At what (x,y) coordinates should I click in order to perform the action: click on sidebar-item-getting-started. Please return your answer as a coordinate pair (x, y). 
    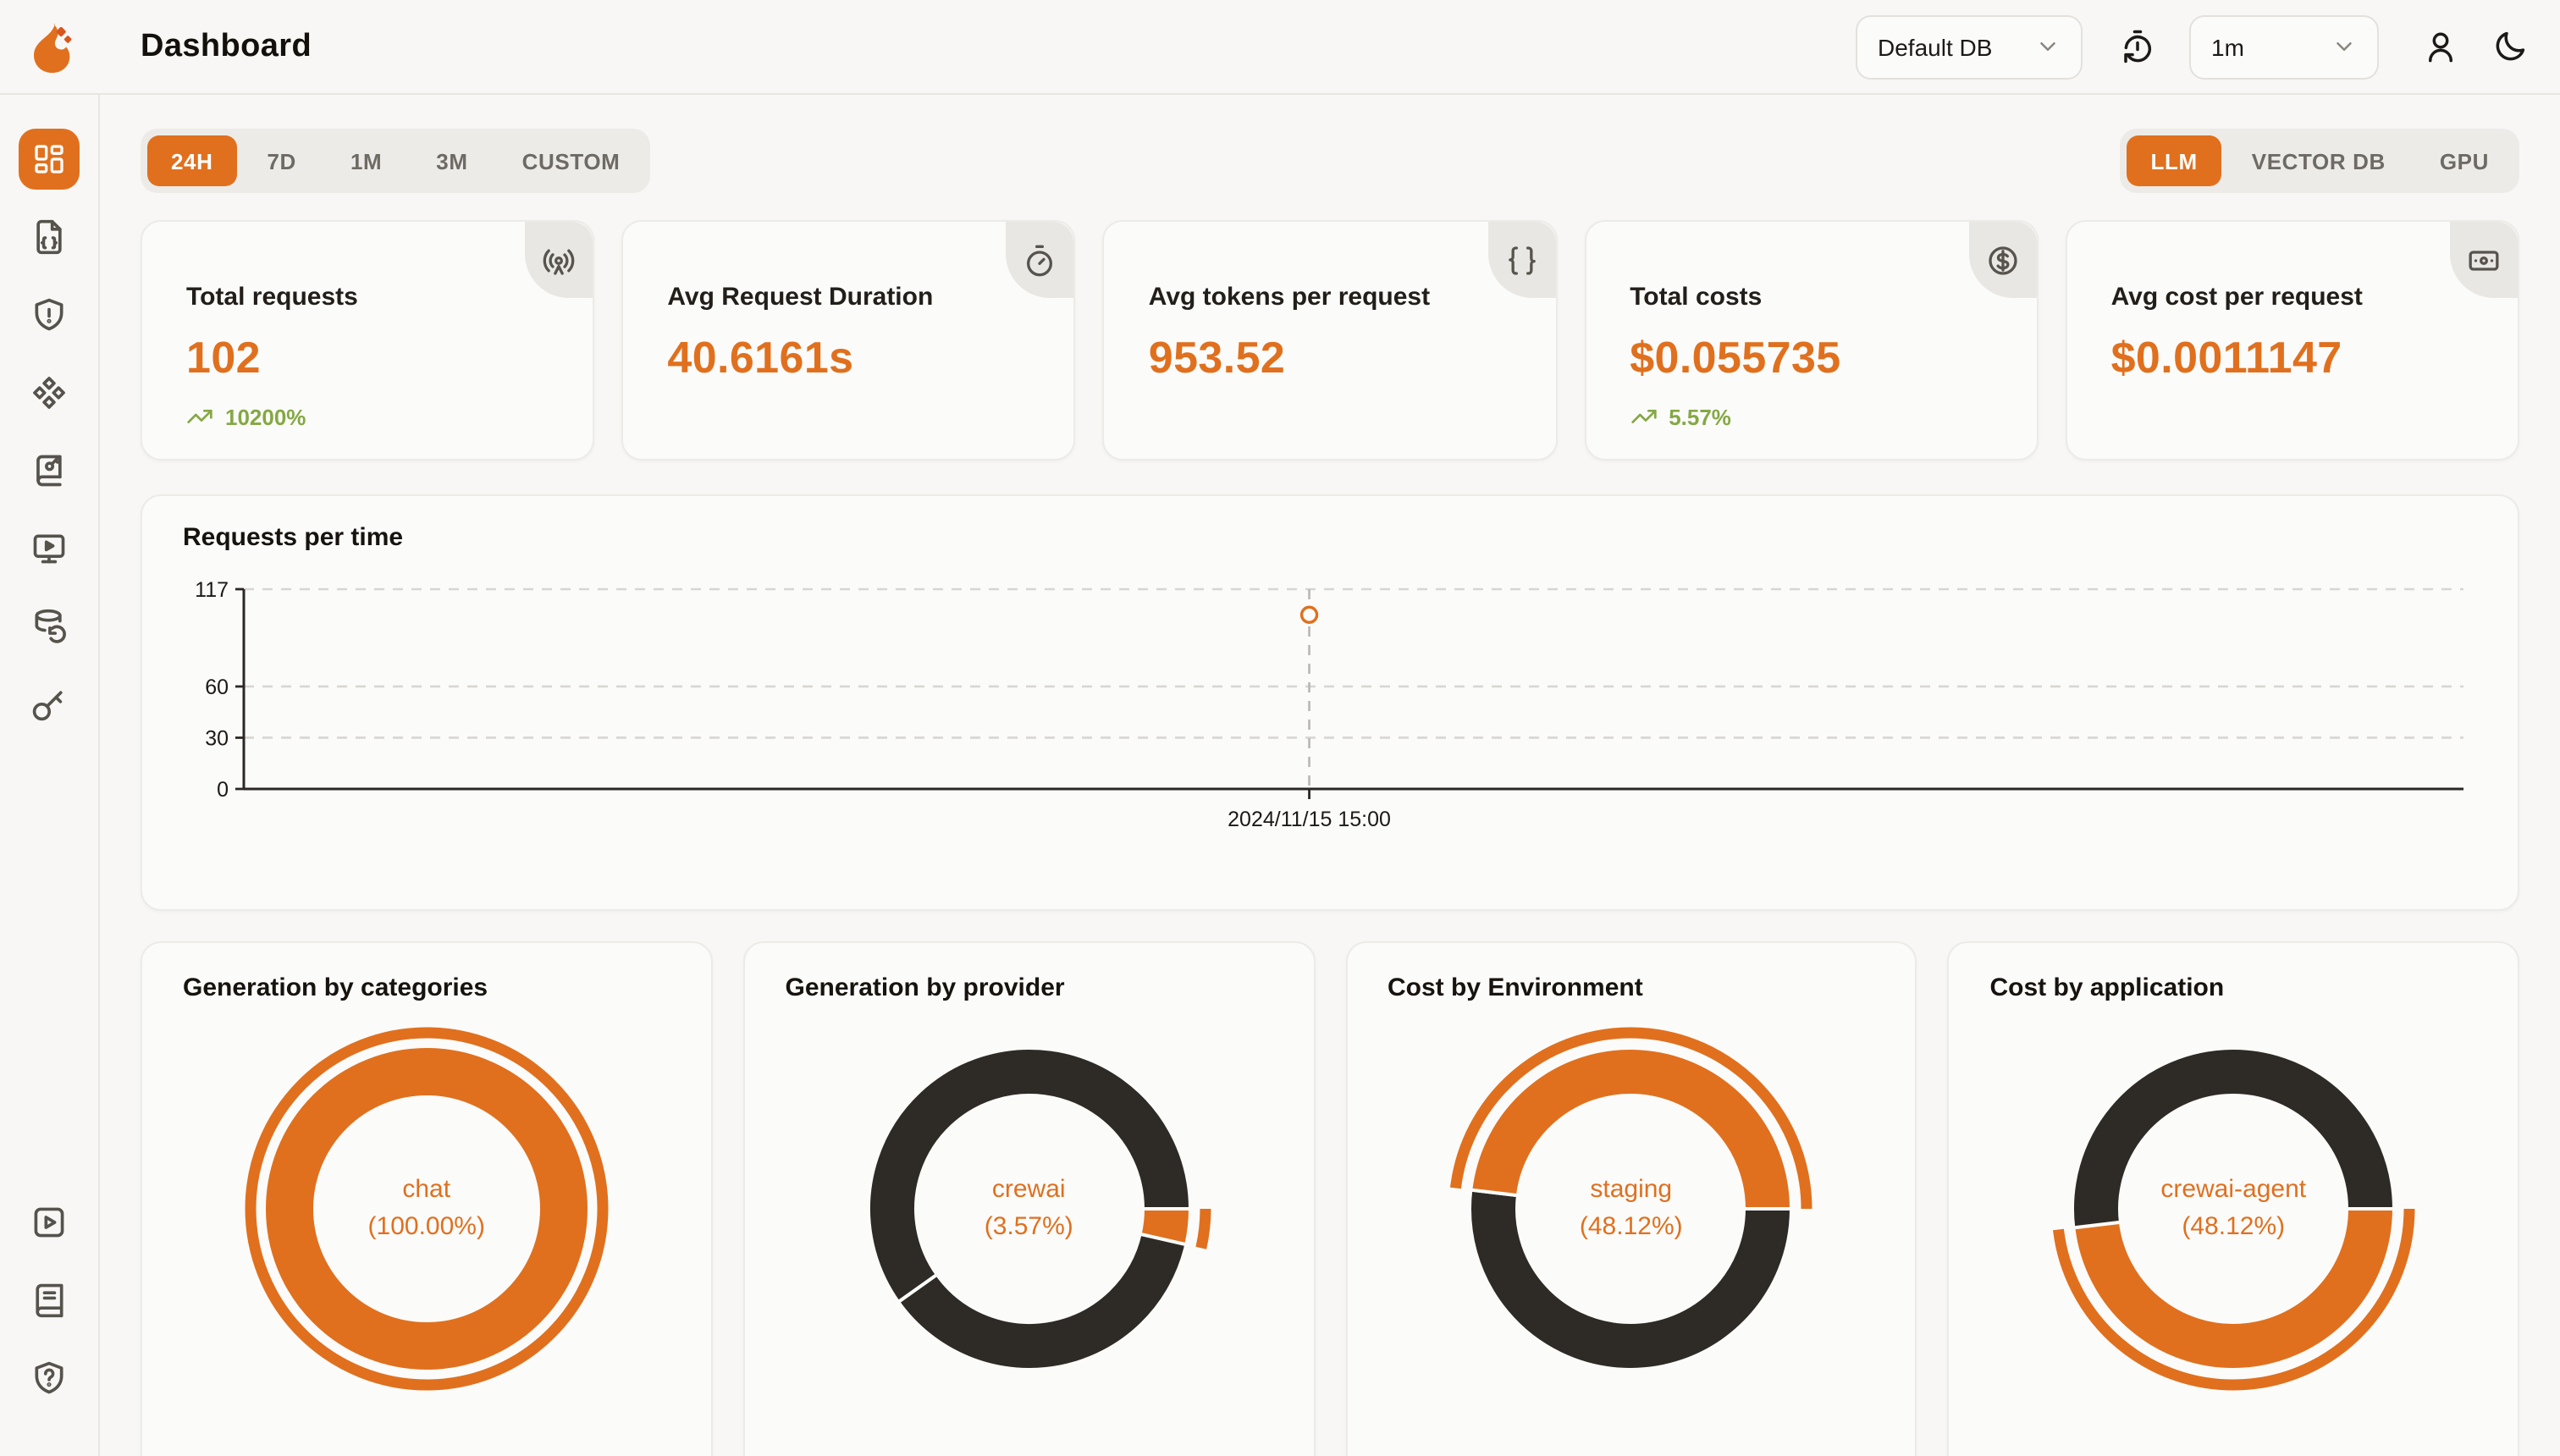
    Looking at the image, I should click on (49, 1222).